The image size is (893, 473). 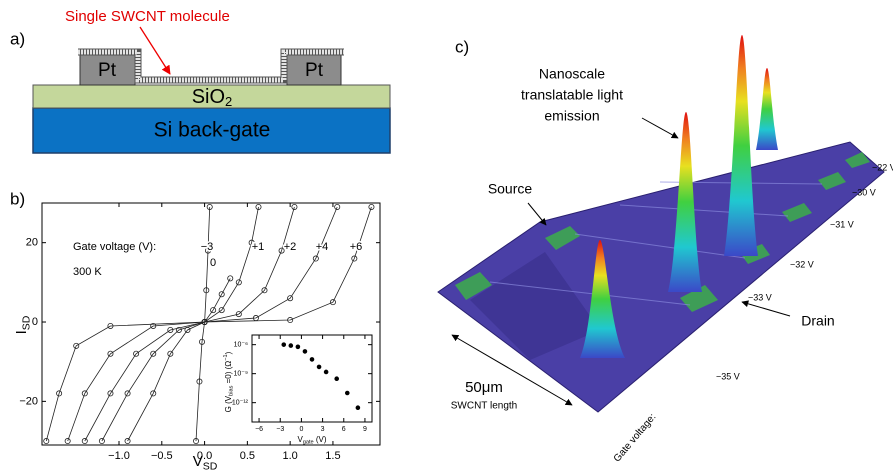 I want to click on annotation: 300 K, so click(x=87, y=272).